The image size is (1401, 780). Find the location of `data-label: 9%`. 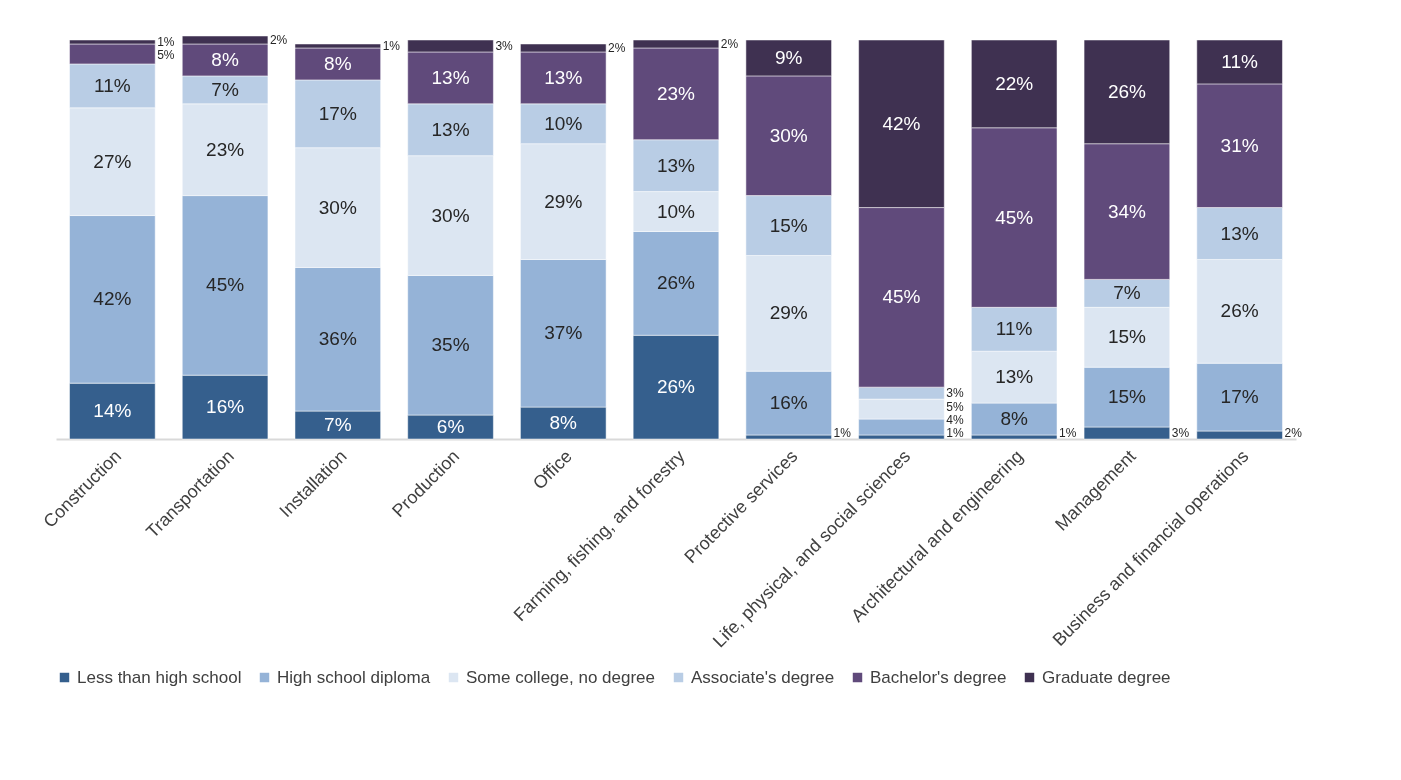

data-label: 9% is located at coordinates (788, 57).